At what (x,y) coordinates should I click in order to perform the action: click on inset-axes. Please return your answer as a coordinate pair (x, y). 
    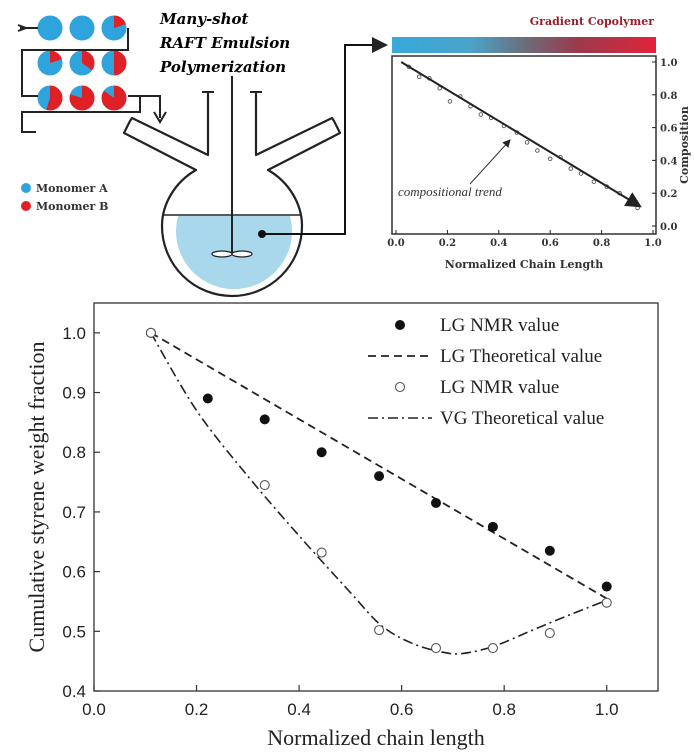
    Looking at the image, I should click on (524, 145).